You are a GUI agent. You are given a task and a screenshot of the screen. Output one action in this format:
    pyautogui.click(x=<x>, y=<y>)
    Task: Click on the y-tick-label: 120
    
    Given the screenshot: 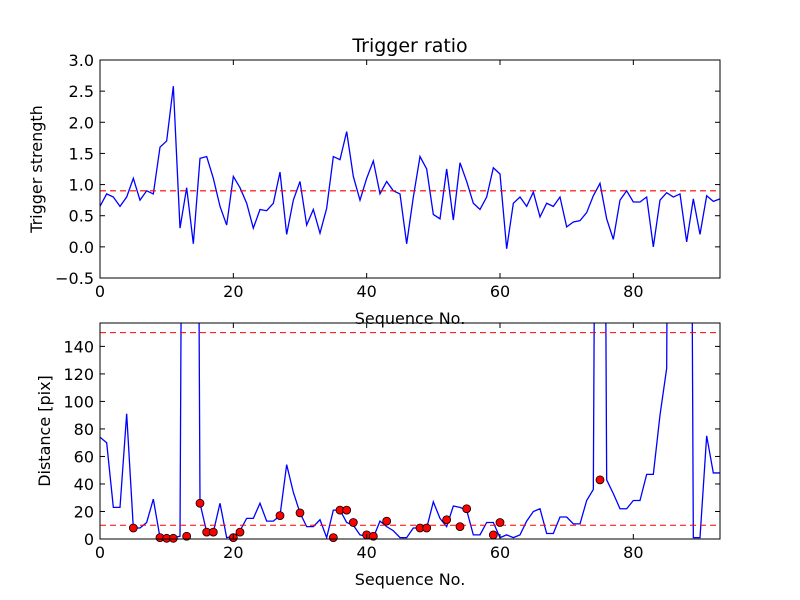 What is the action you would take?
    pyautogui.click(x=78, y=374)
    